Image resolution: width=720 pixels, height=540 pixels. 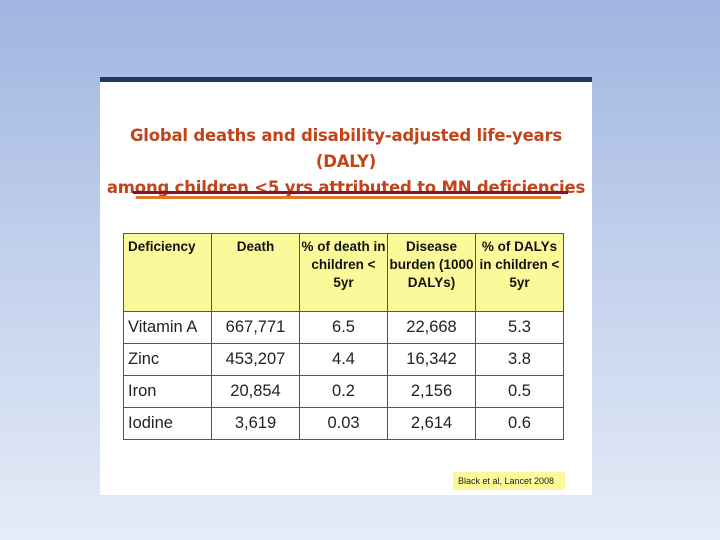 I want to click on divider-red, so click(x=350, y=192).